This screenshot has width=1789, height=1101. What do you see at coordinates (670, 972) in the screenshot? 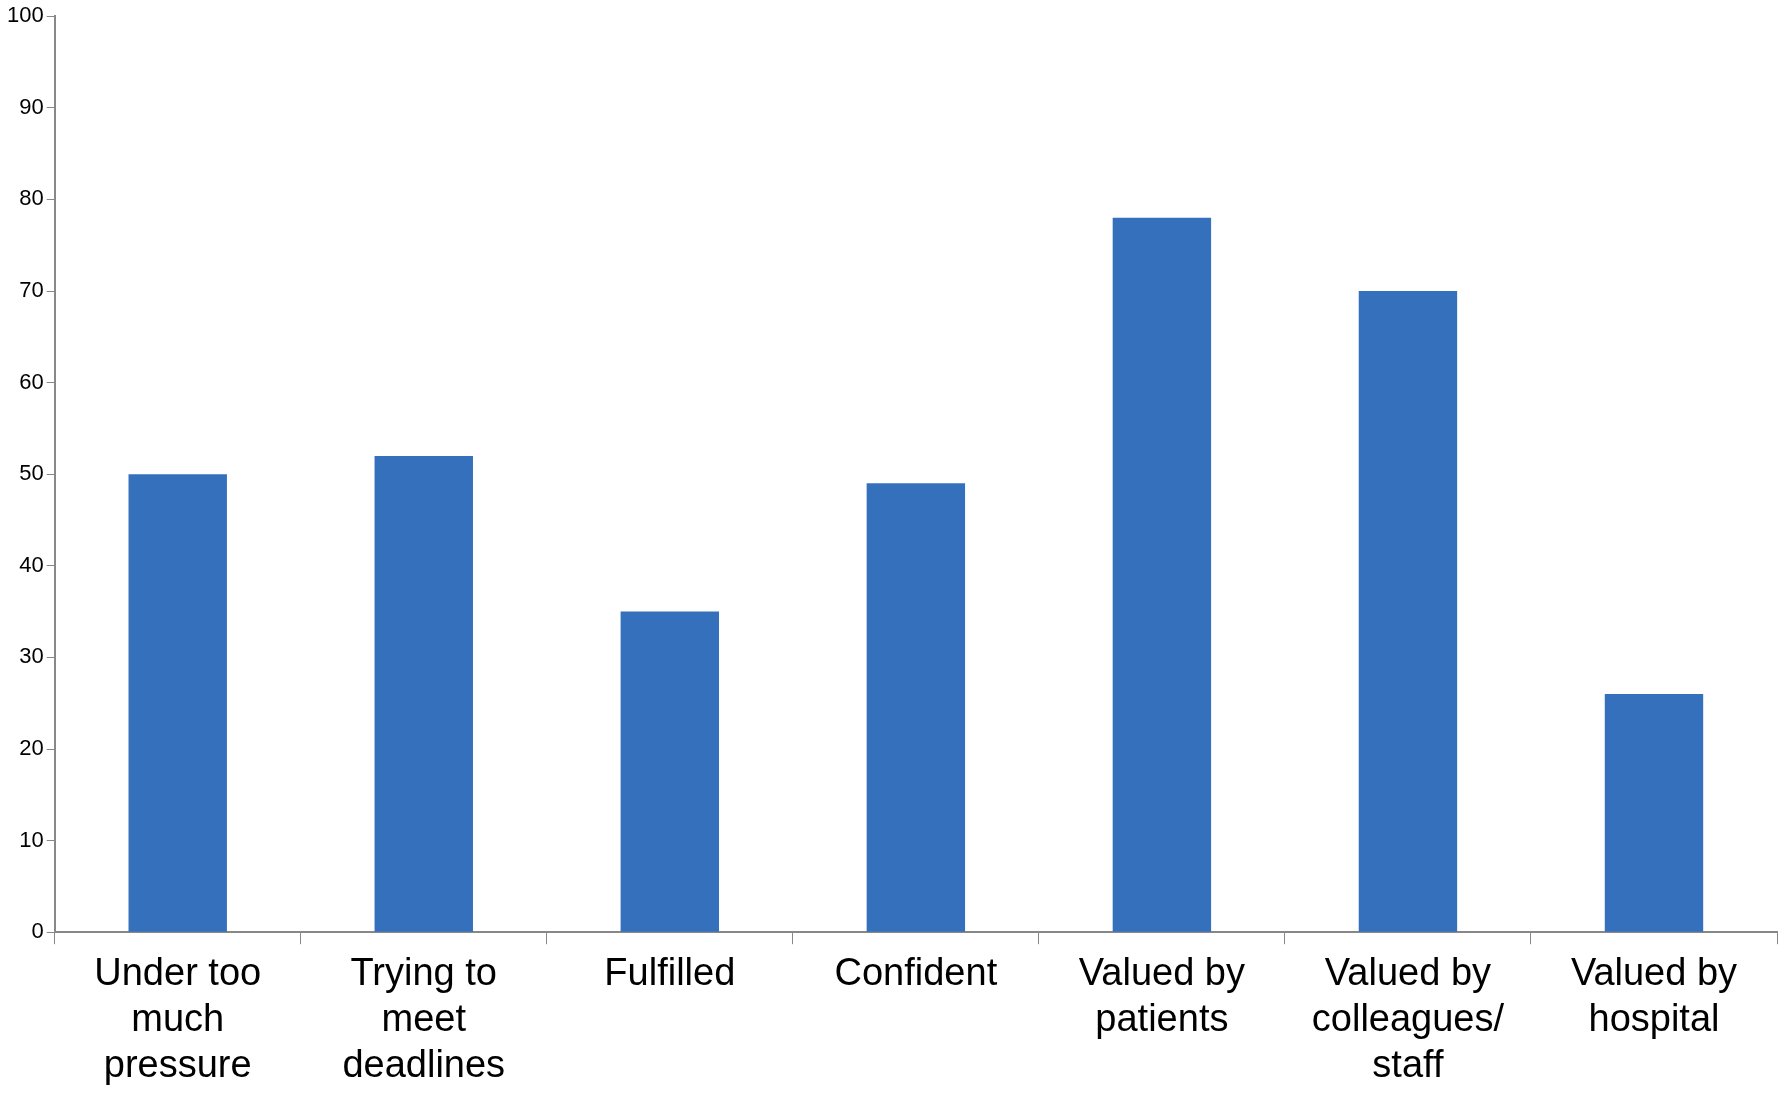
I see `x-tick-label: Fulfilled` at bounding box center [670, 972].